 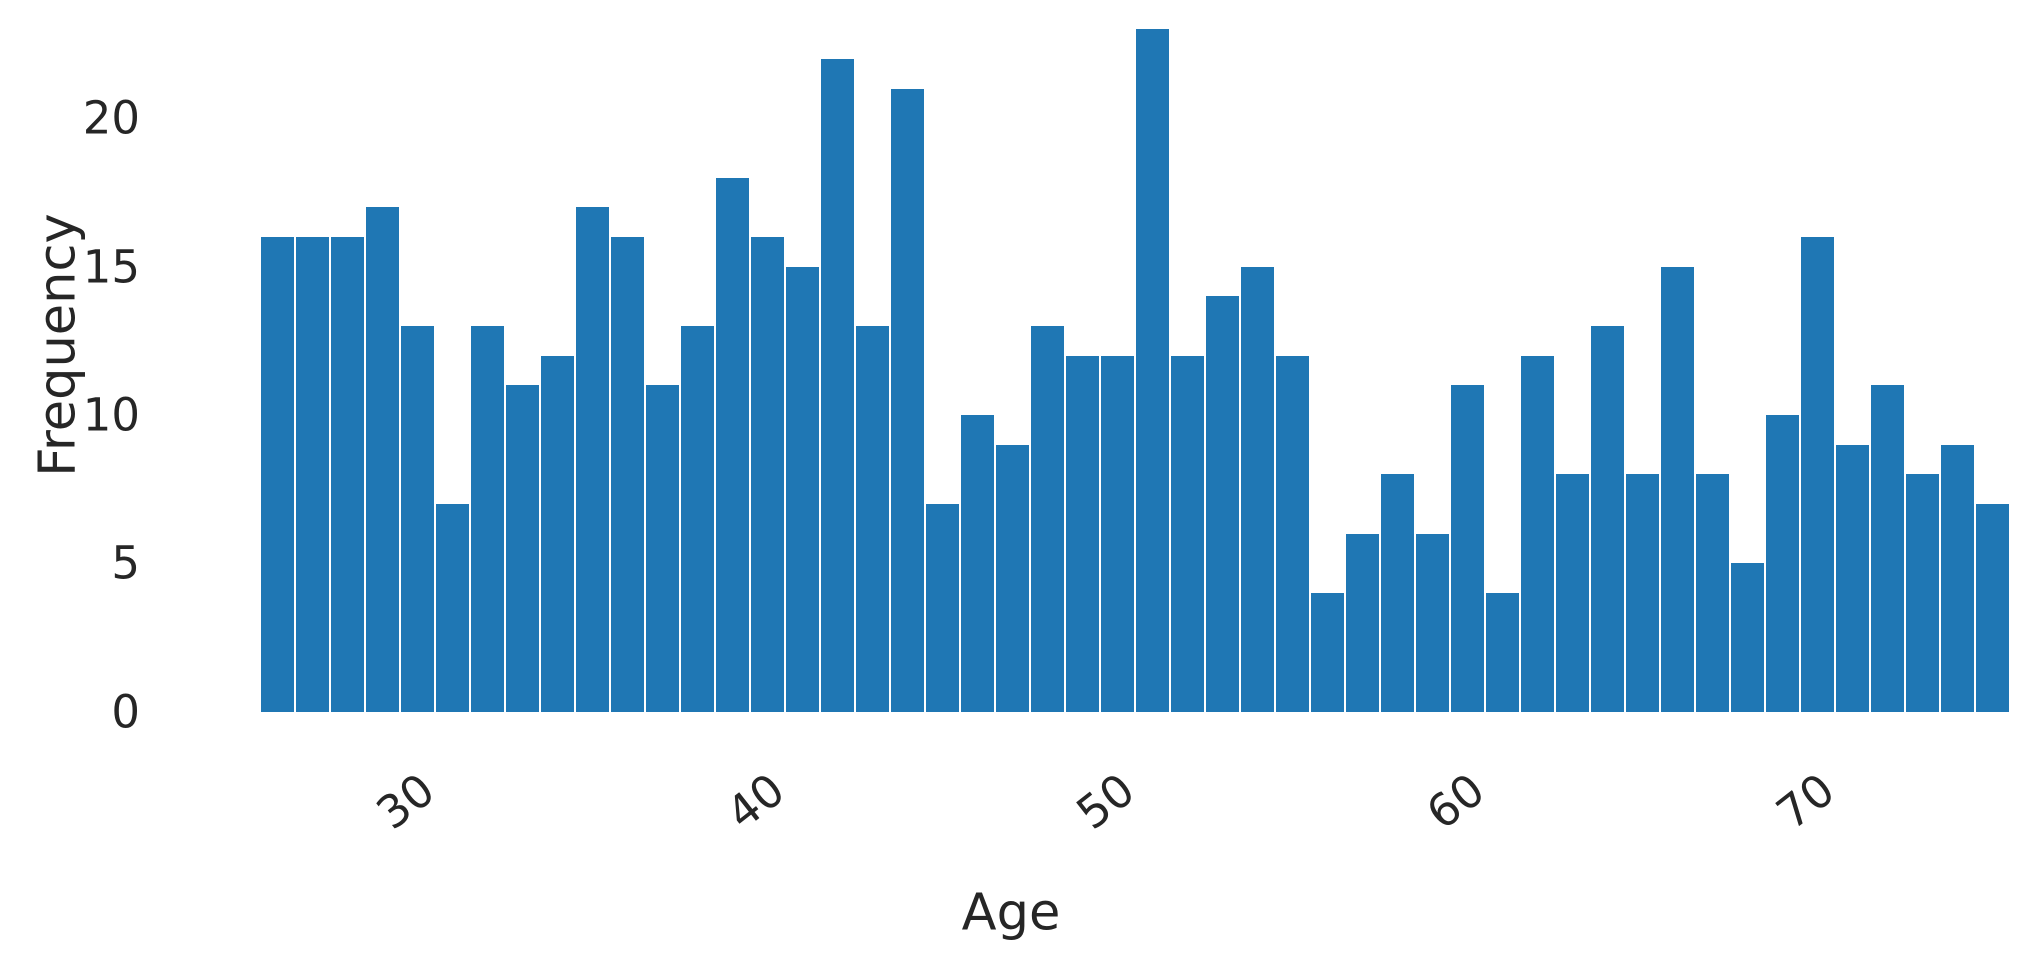 I want to click on x-axis-title: Age, so click(x=1011, y=913).